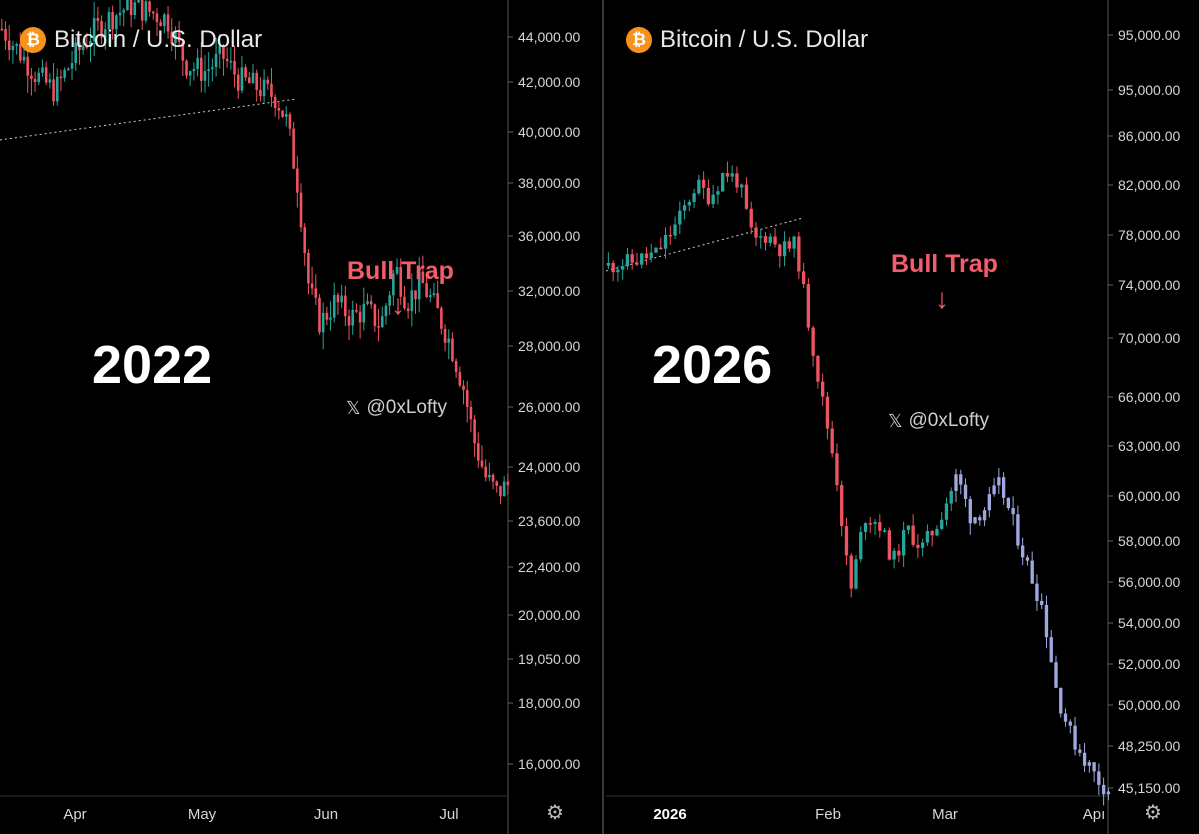 The image size is (1199, 834). I want to click on down-arrow-icon: ↓, so click(942, 298).